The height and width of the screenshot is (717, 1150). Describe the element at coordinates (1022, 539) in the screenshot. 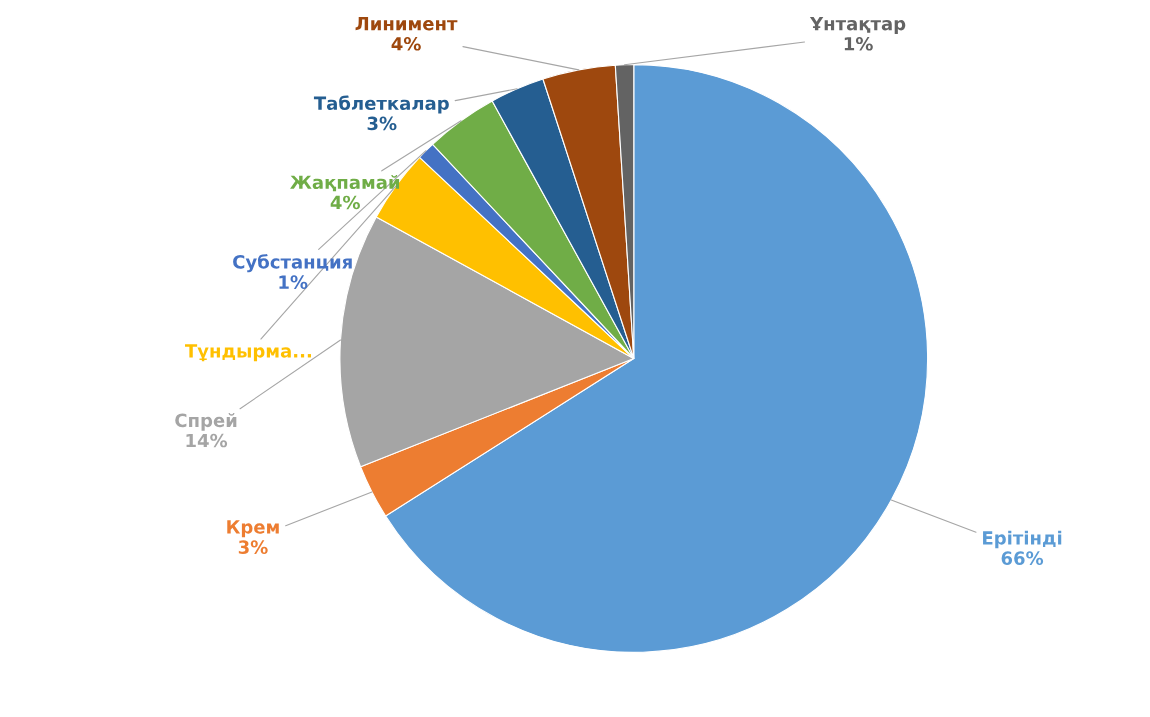

I see `slice-label: Ерітінді` at that location.